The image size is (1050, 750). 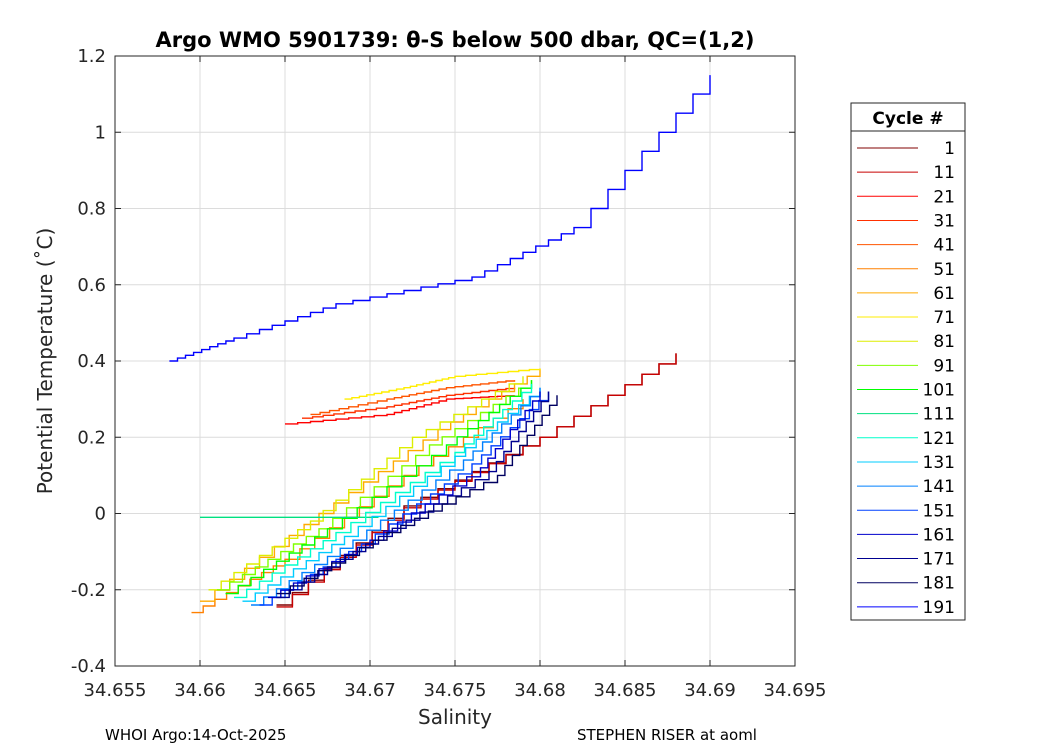 What do you see at coordinates (939, 487) in the screenshot?
I see `legend-label-141: 141` at bounding box center [939, 487].